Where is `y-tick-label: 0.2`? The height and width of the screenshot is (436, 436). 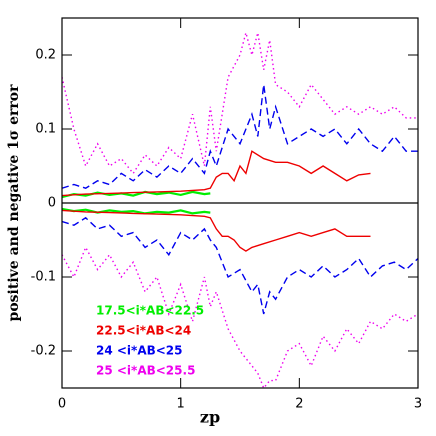
y-tick-label: 0.2 is located at coordinates (45, 55).